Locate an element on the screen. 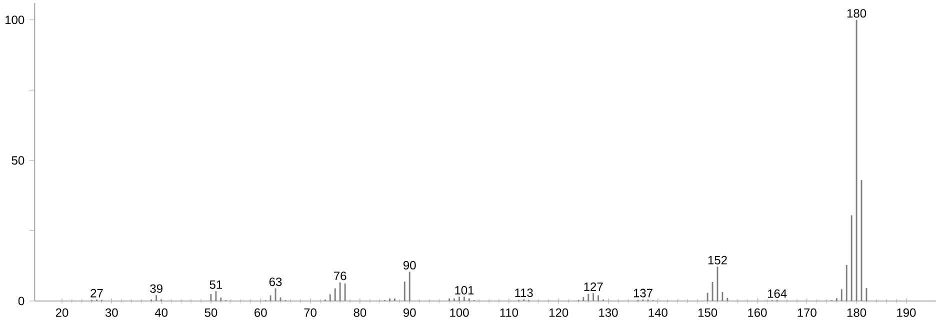 This screenshot has width=940, height=323. y-tick-label: 100 is located at coordinates (15, 20).